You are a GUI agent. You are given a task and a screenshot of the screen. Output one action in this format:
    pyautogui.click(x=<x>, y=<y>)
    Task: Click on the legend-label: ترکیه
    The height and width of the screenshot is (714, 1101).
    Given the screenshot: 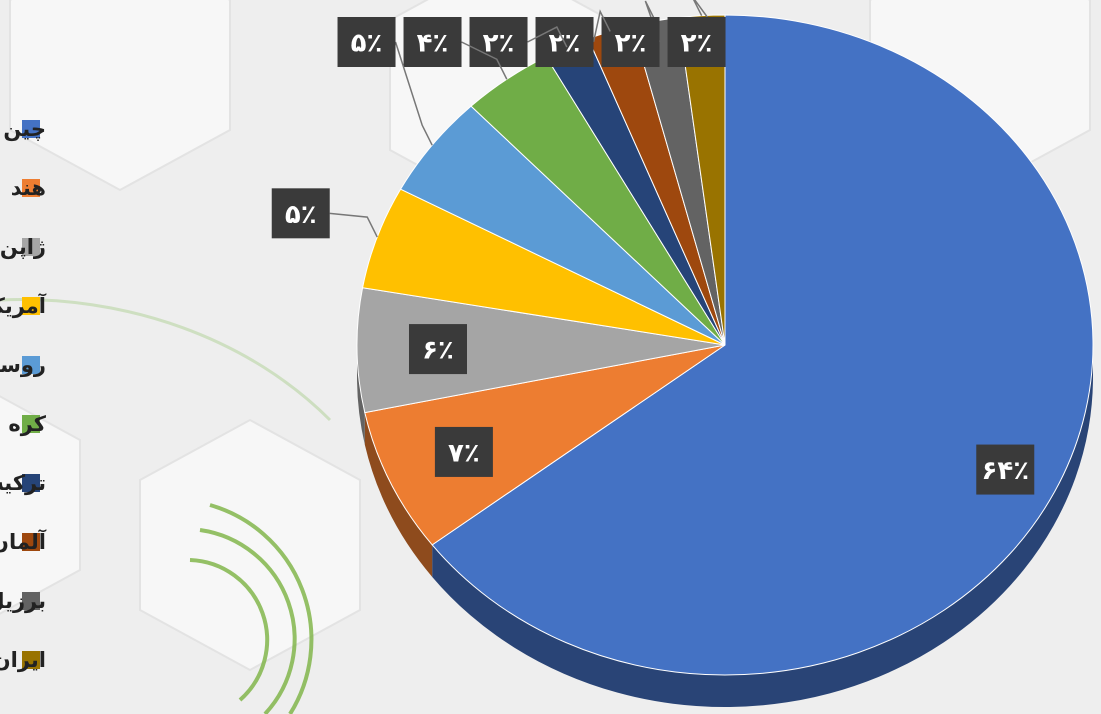 What is the action you would take?
    pyautogui.click(x=23, y=483)
    